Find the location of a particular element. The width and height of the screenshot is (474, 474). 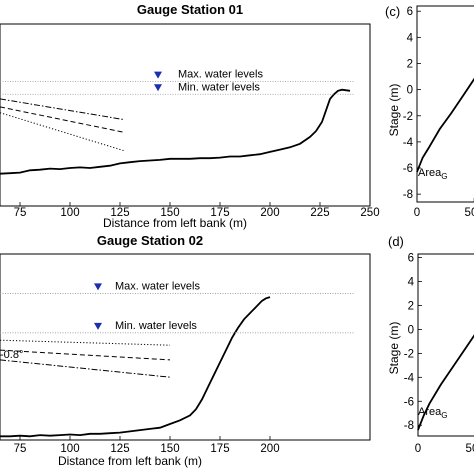

panel-d-stage-area: (d) Stage (m) 0 500 6 4 2 0 -2 -4 -6 -8 AreaG is located at coordinates (430, 344).